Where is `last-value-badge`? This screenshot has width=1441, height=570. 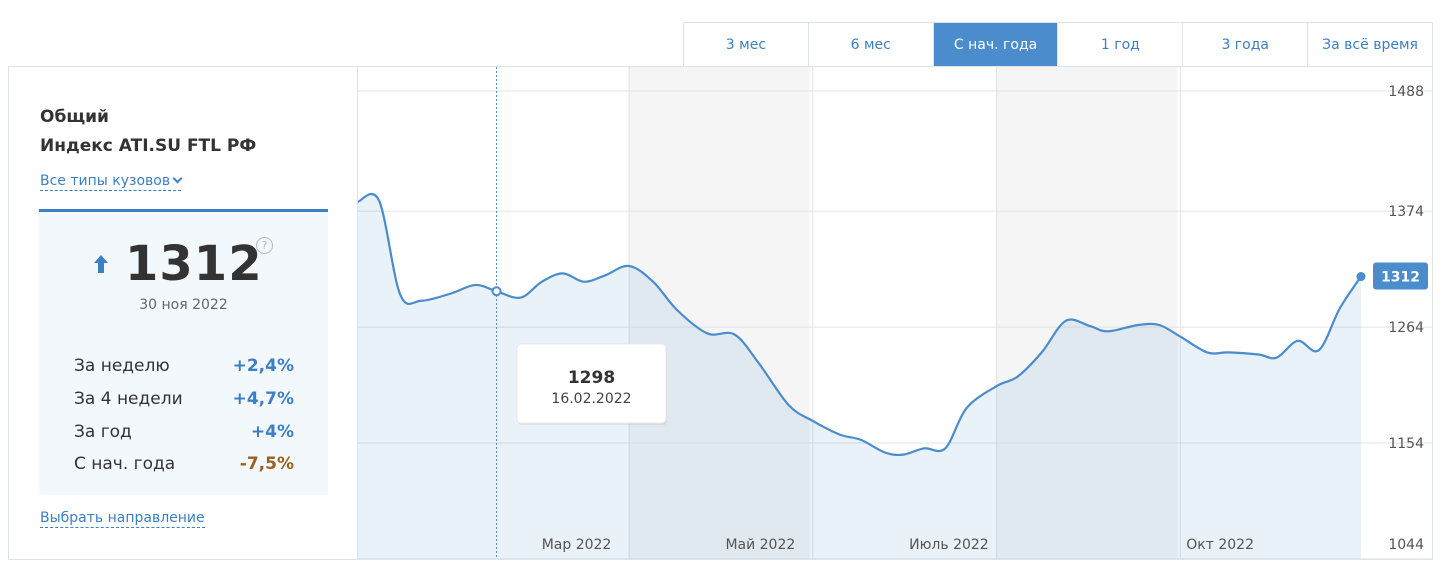 last-value-badge is located at coordinates (1400, 276).